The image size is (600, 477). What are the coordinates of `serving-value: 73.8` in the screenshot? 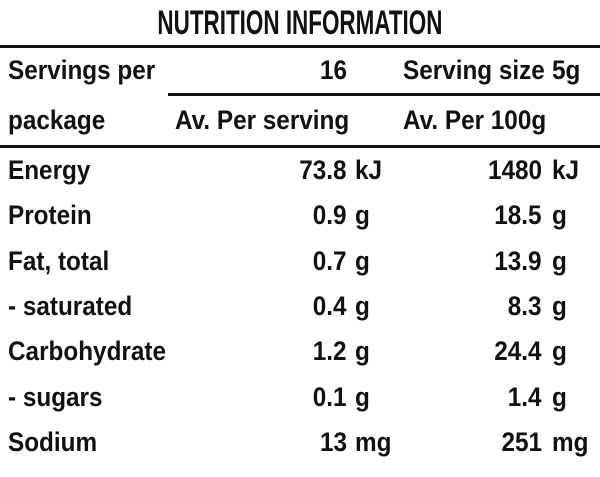 It's located at (323, 170).